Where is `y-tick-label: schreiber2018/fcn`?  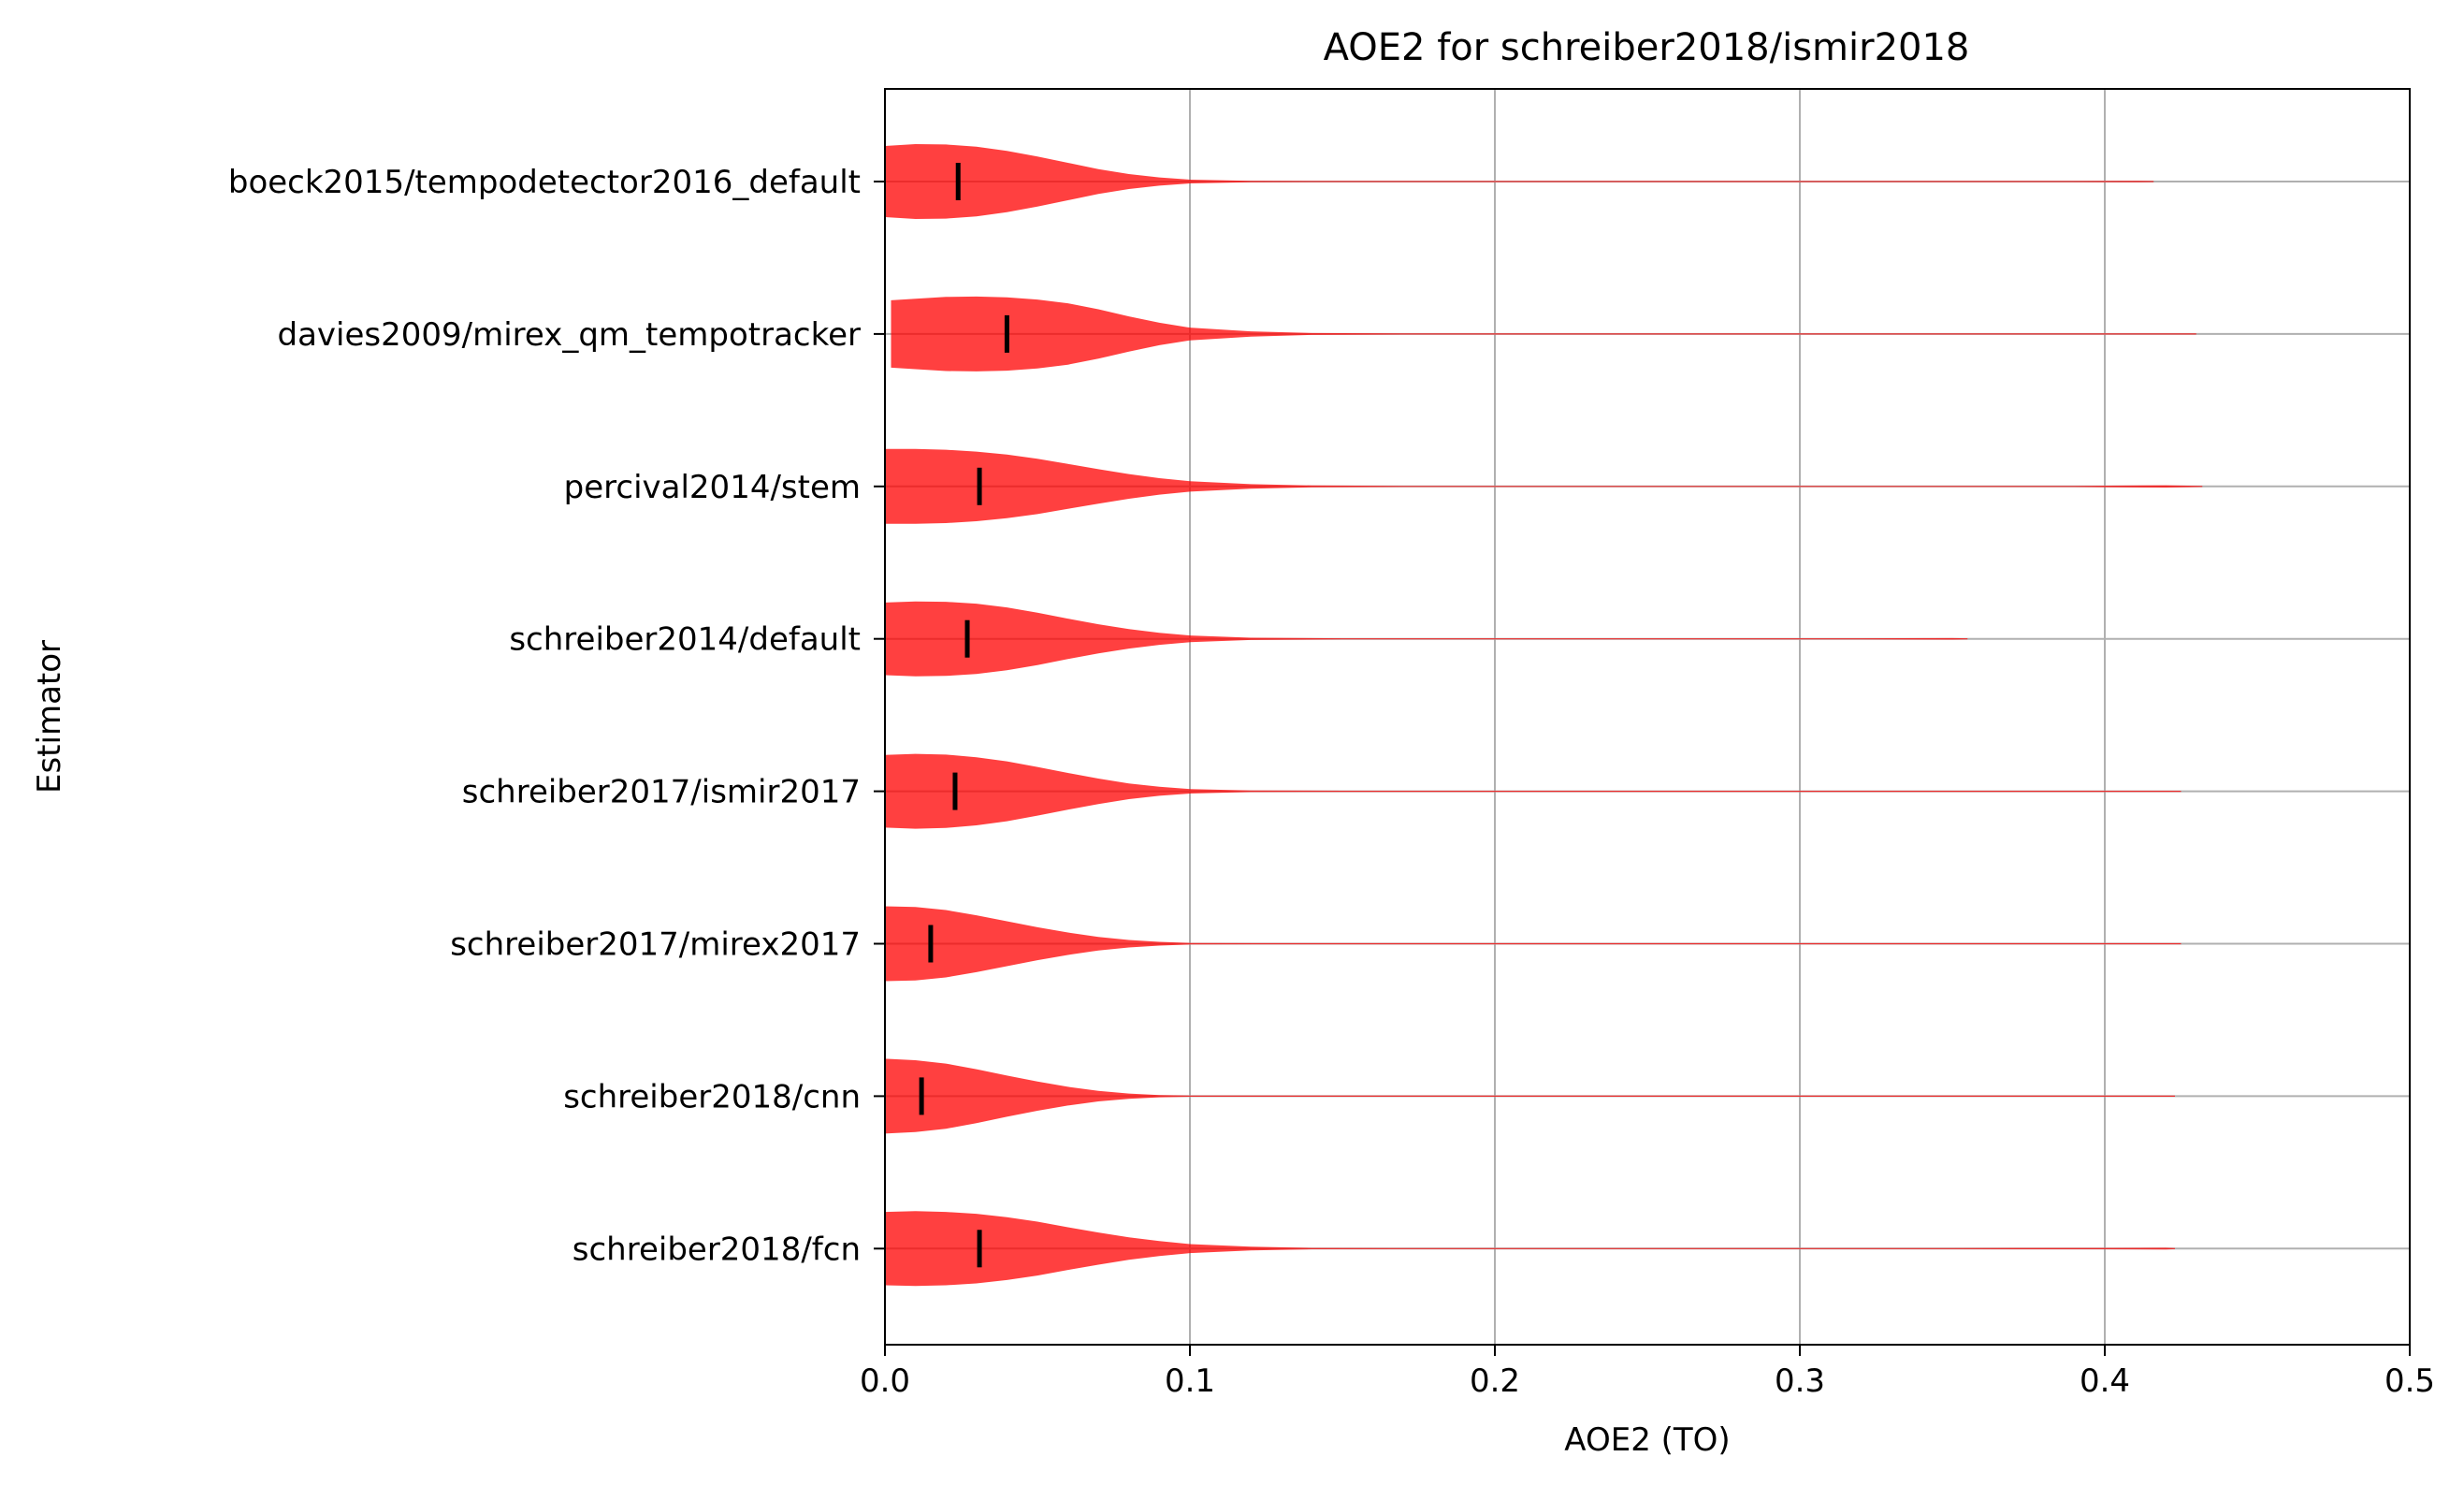
y-tick-label: schreiber2018/fcn is located at coordinates (717, 1249).